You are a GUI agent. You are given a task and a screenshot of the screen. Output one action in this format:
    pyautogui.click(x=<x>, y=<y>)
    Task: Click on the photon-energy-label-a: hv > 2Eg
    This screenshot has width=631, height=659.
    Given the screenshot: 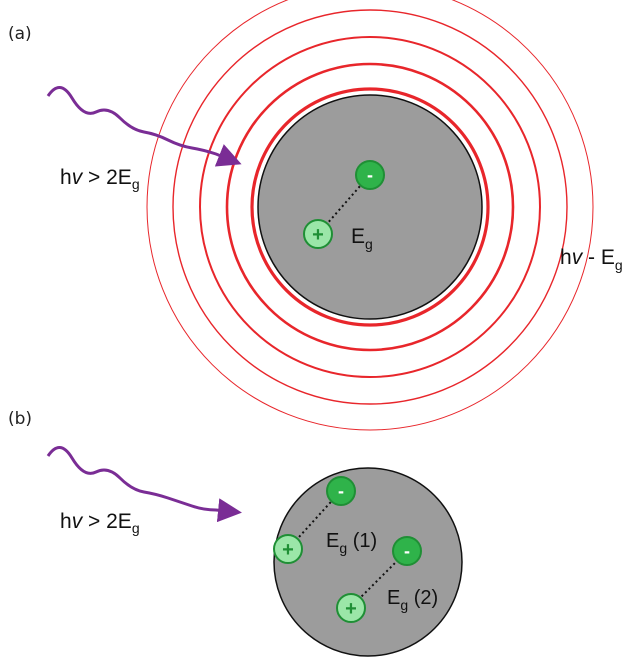 What is the action you would take?
    pyautogui.click(x=100, y=179)
    